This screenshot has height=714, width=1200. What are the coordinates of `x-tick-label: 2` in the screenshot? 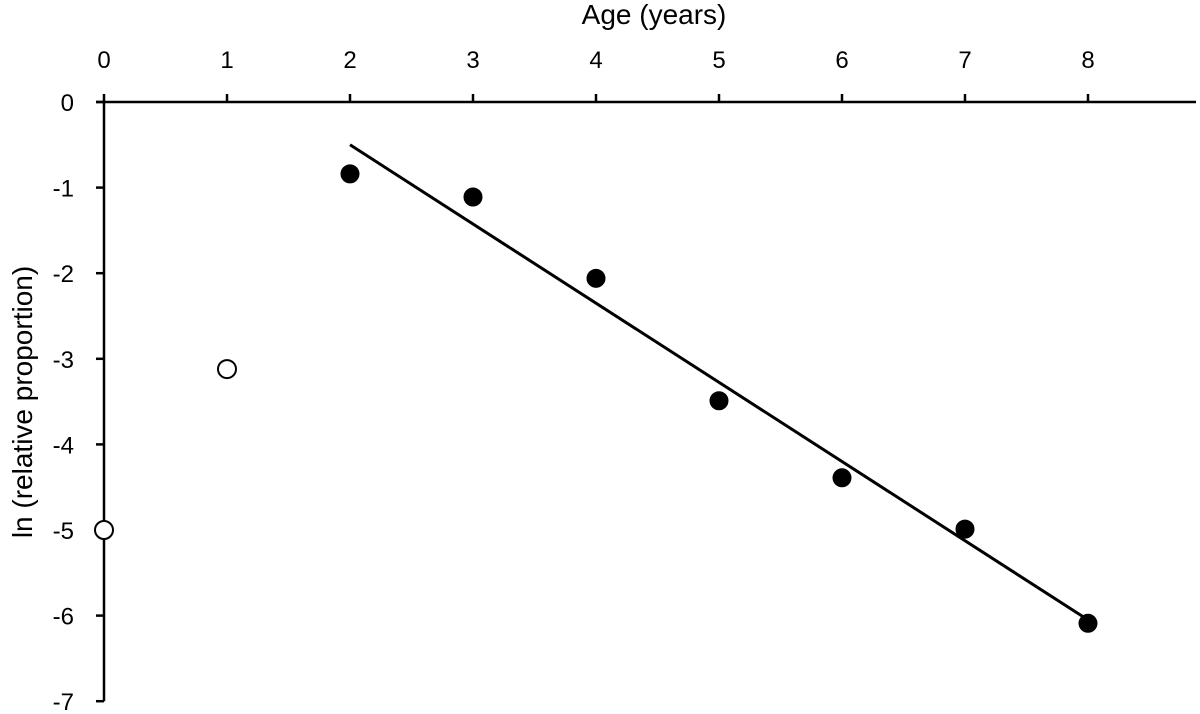 It's located at (349, 60).